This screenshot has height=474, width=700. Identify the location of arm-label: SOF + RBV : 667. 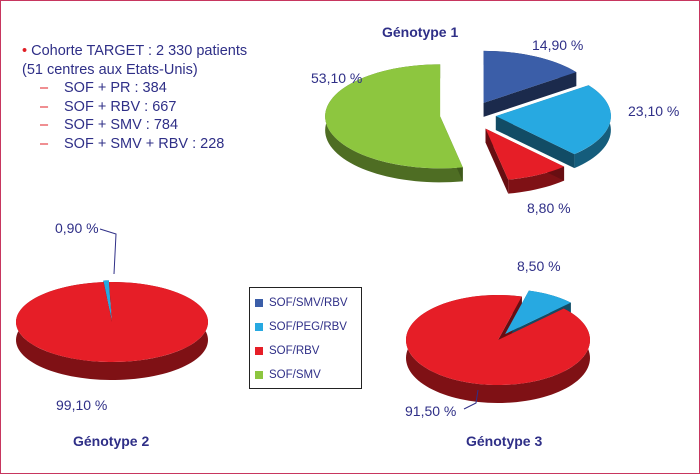
(120, 106).